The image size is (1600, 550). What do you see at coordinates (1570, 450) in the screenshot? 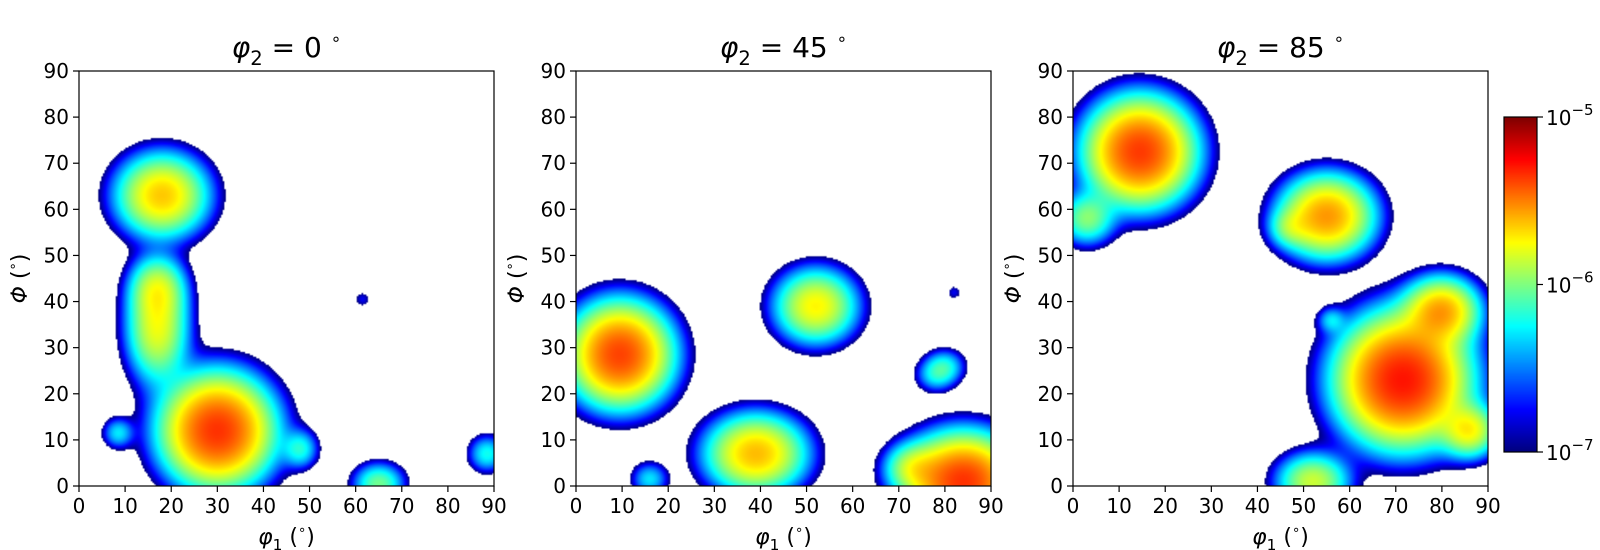
I see `colorbar-tick-label: 10⁻⁷` at bounding box center [1570, 450].